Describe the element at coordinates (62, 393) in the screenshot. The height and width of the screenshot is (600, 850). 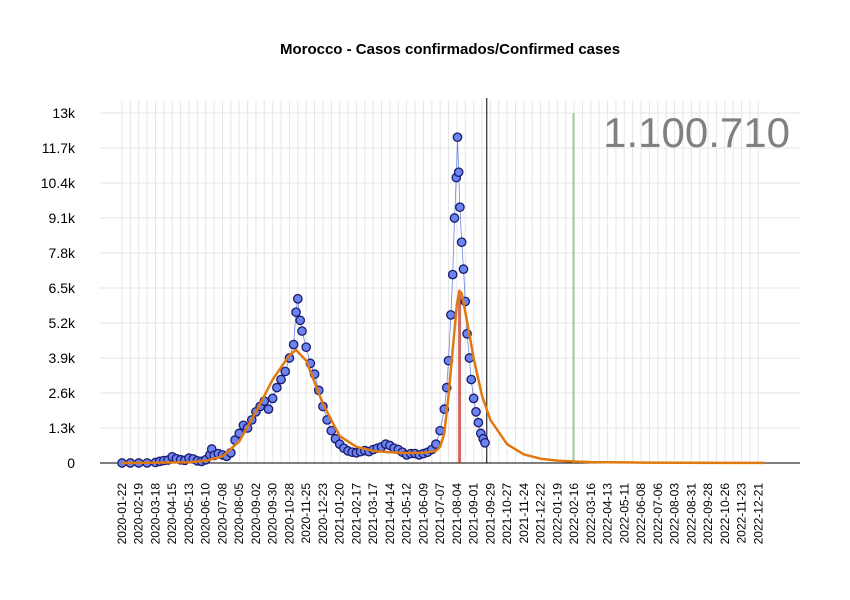
I see `y-tick-label: 2.6k` at that location.